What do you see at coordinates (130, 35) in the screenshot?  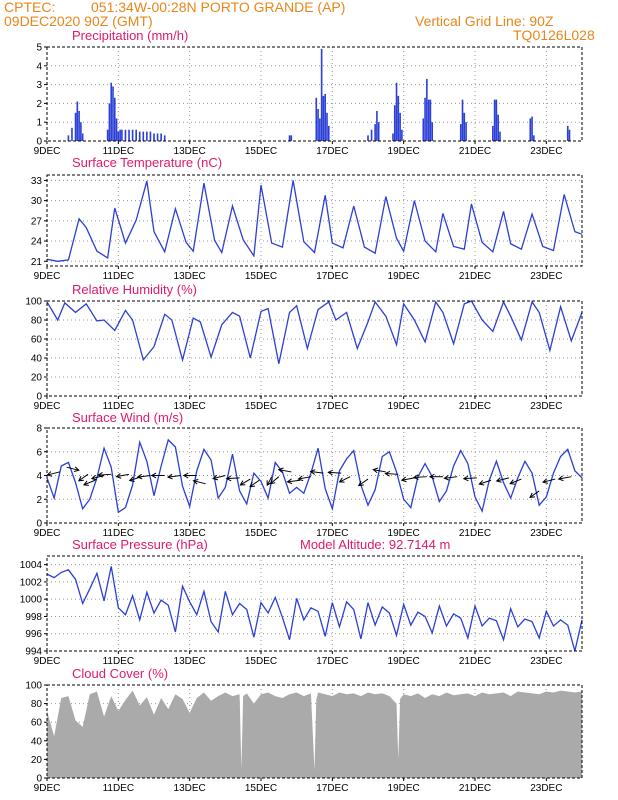 I see `panel-title: Precipitation (mm/h)` at bounding box center [130, 35].